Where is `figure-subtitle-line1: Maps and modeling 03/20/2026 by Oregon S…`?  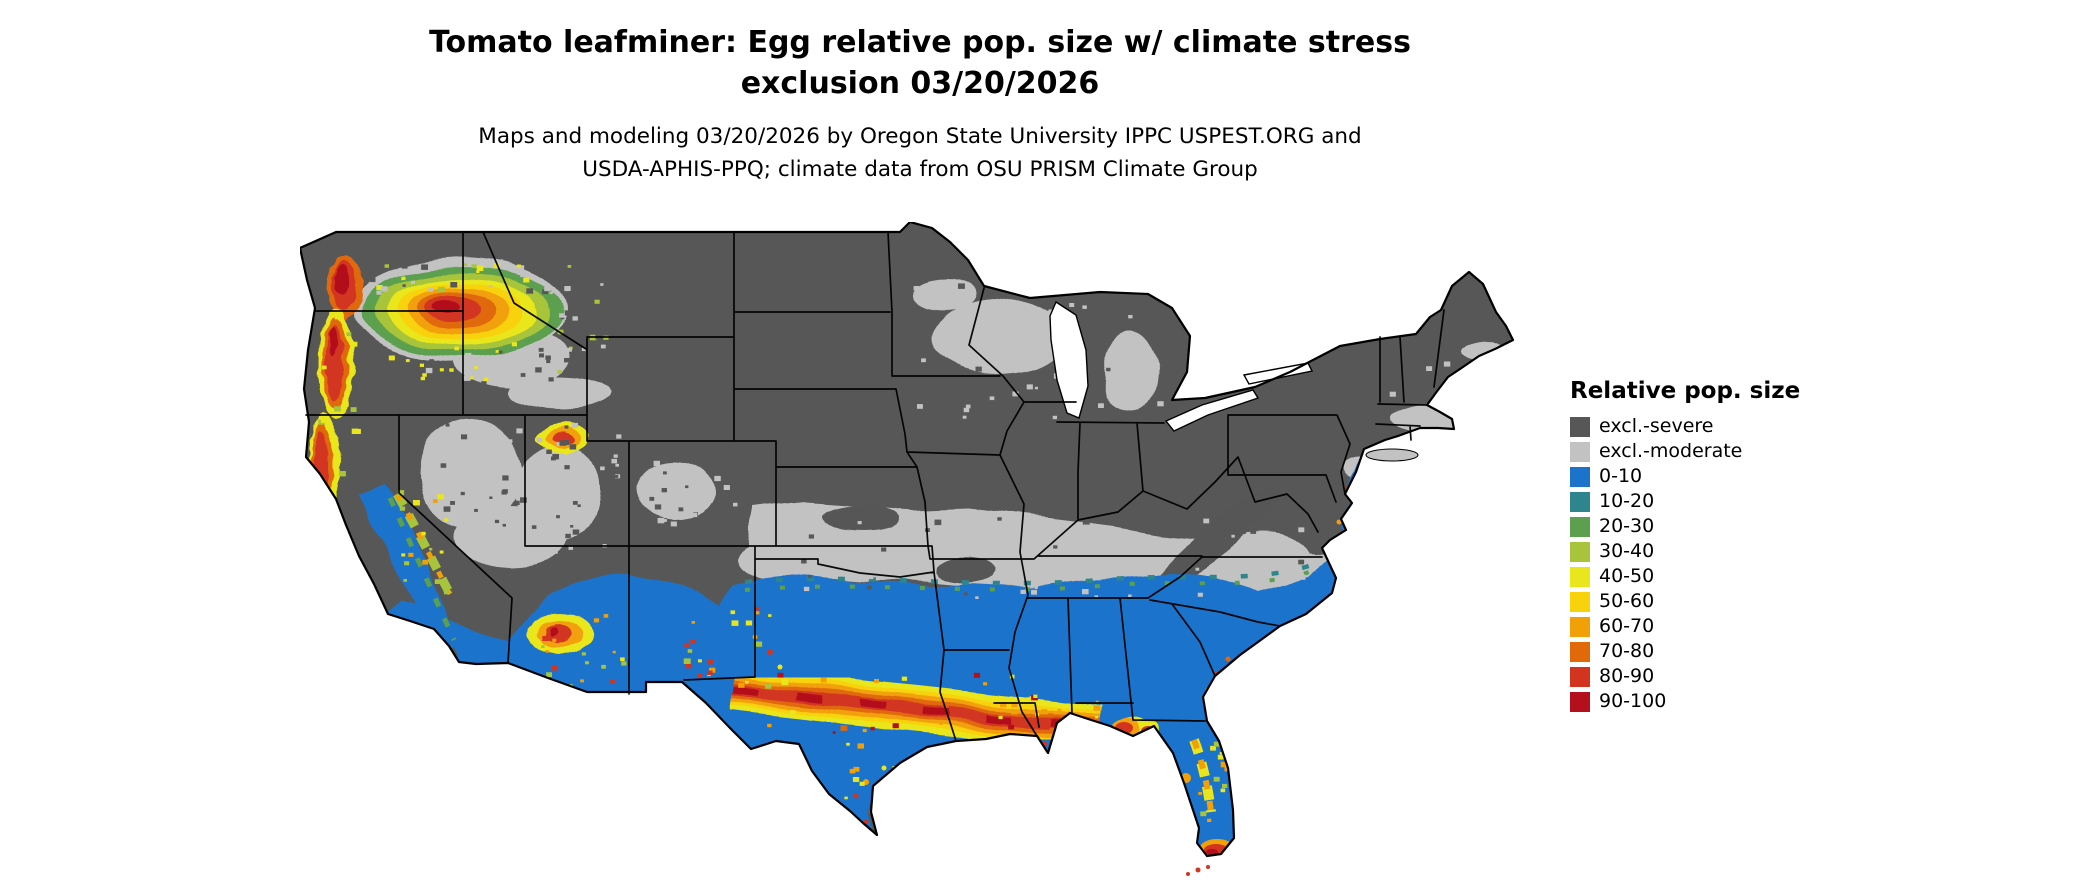
figure-subtitle-line1: Maps and modeling 03/20/2026 by Oregon S… is located at coordinates (920, 136).